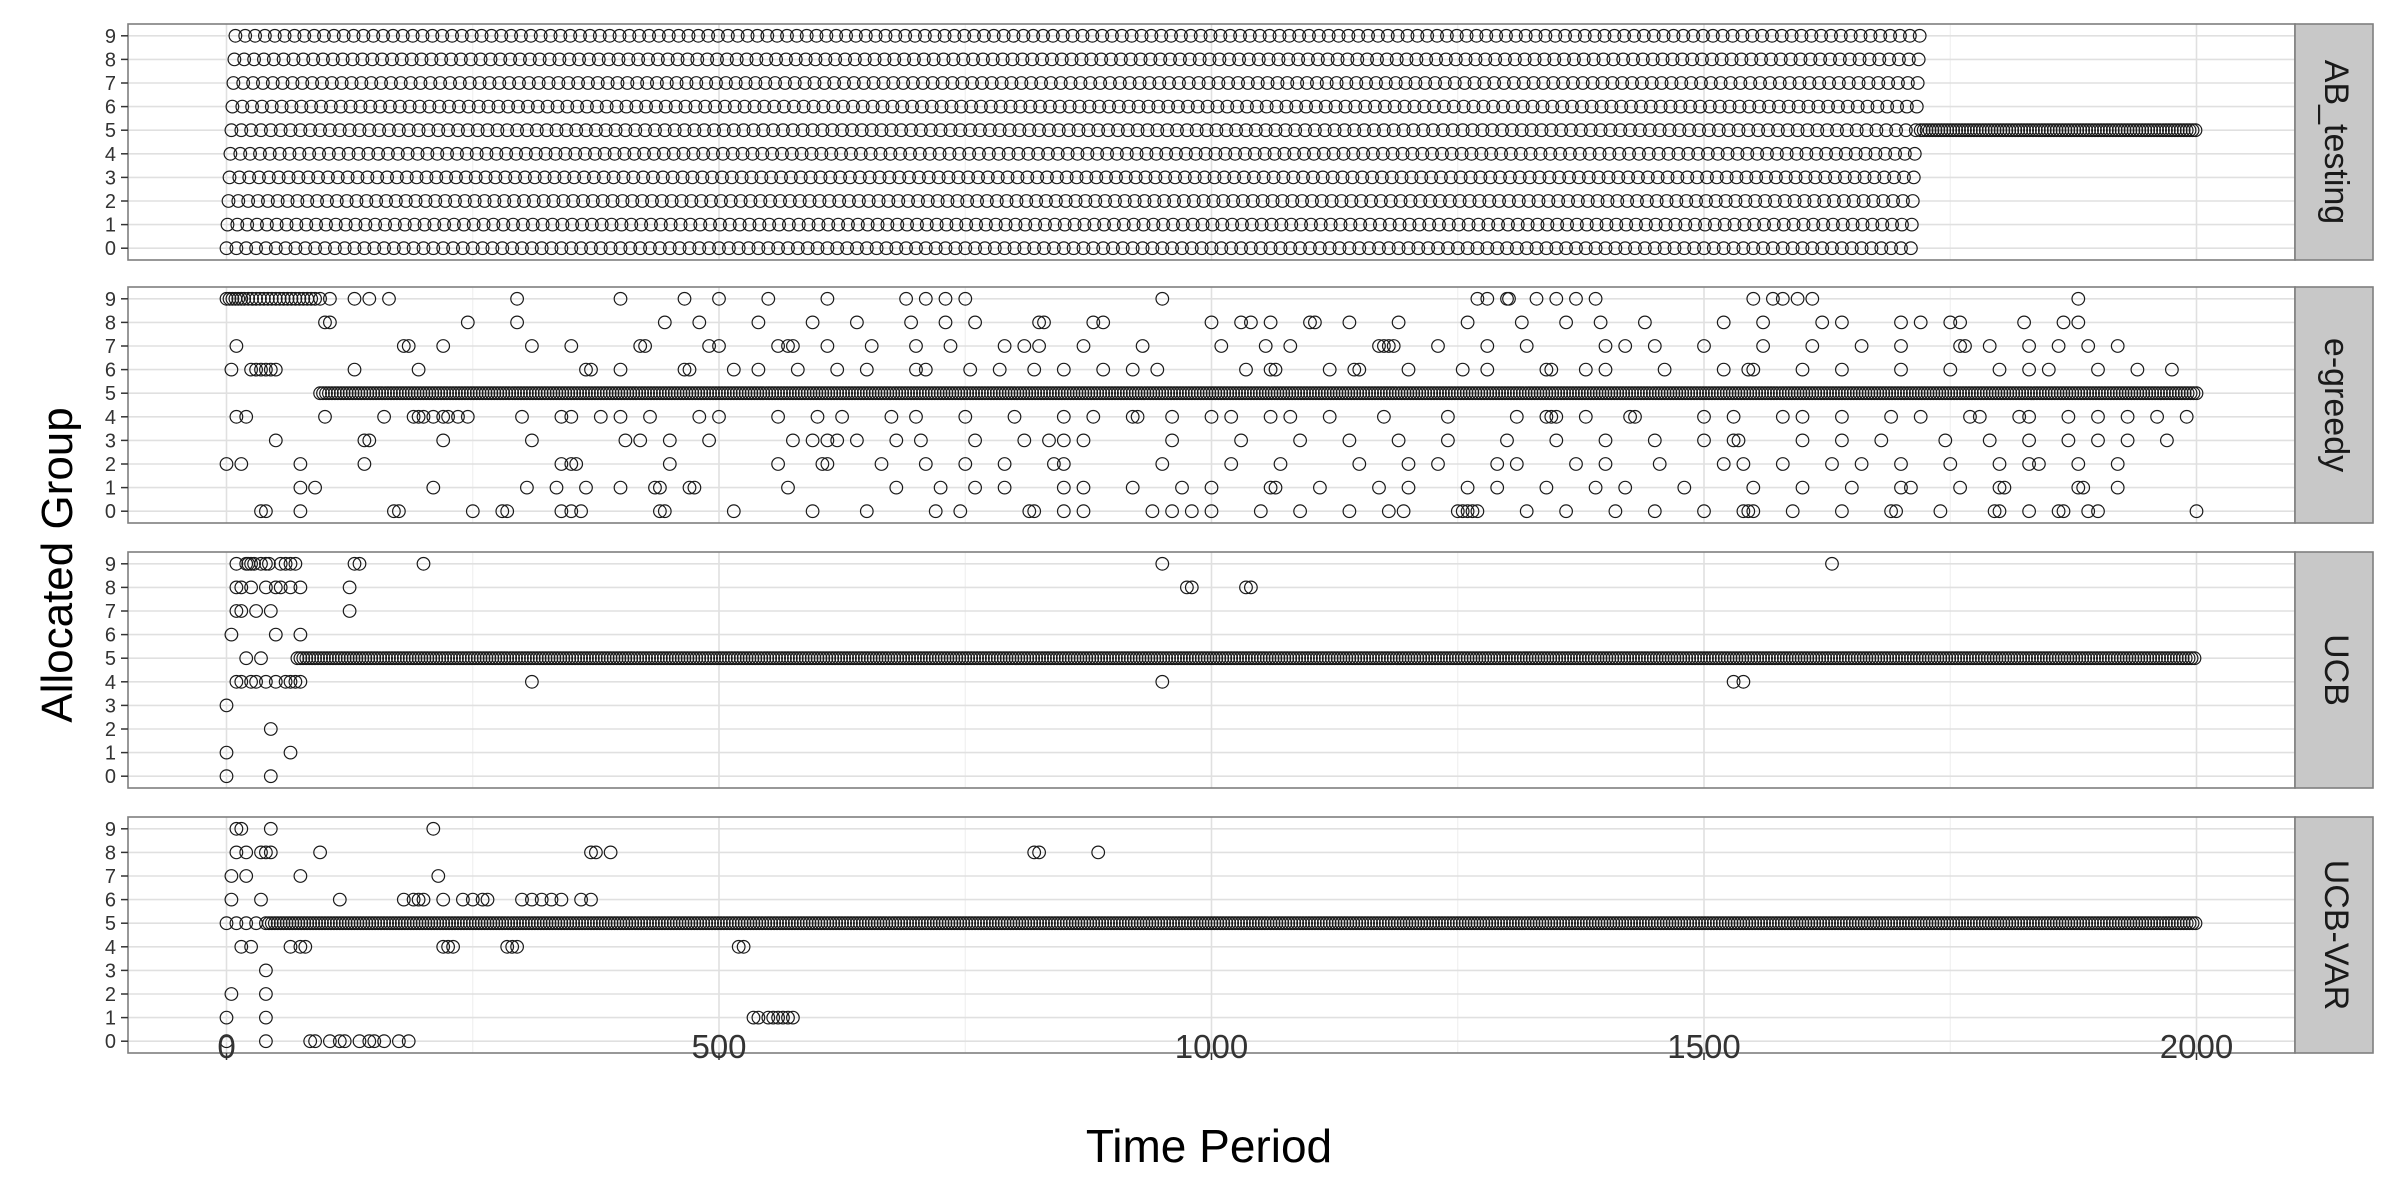  What do you see at coordinates (110, 1042) in the screenshot?
I see `y-tick-label: 0` at bounding box center [110, 1042].